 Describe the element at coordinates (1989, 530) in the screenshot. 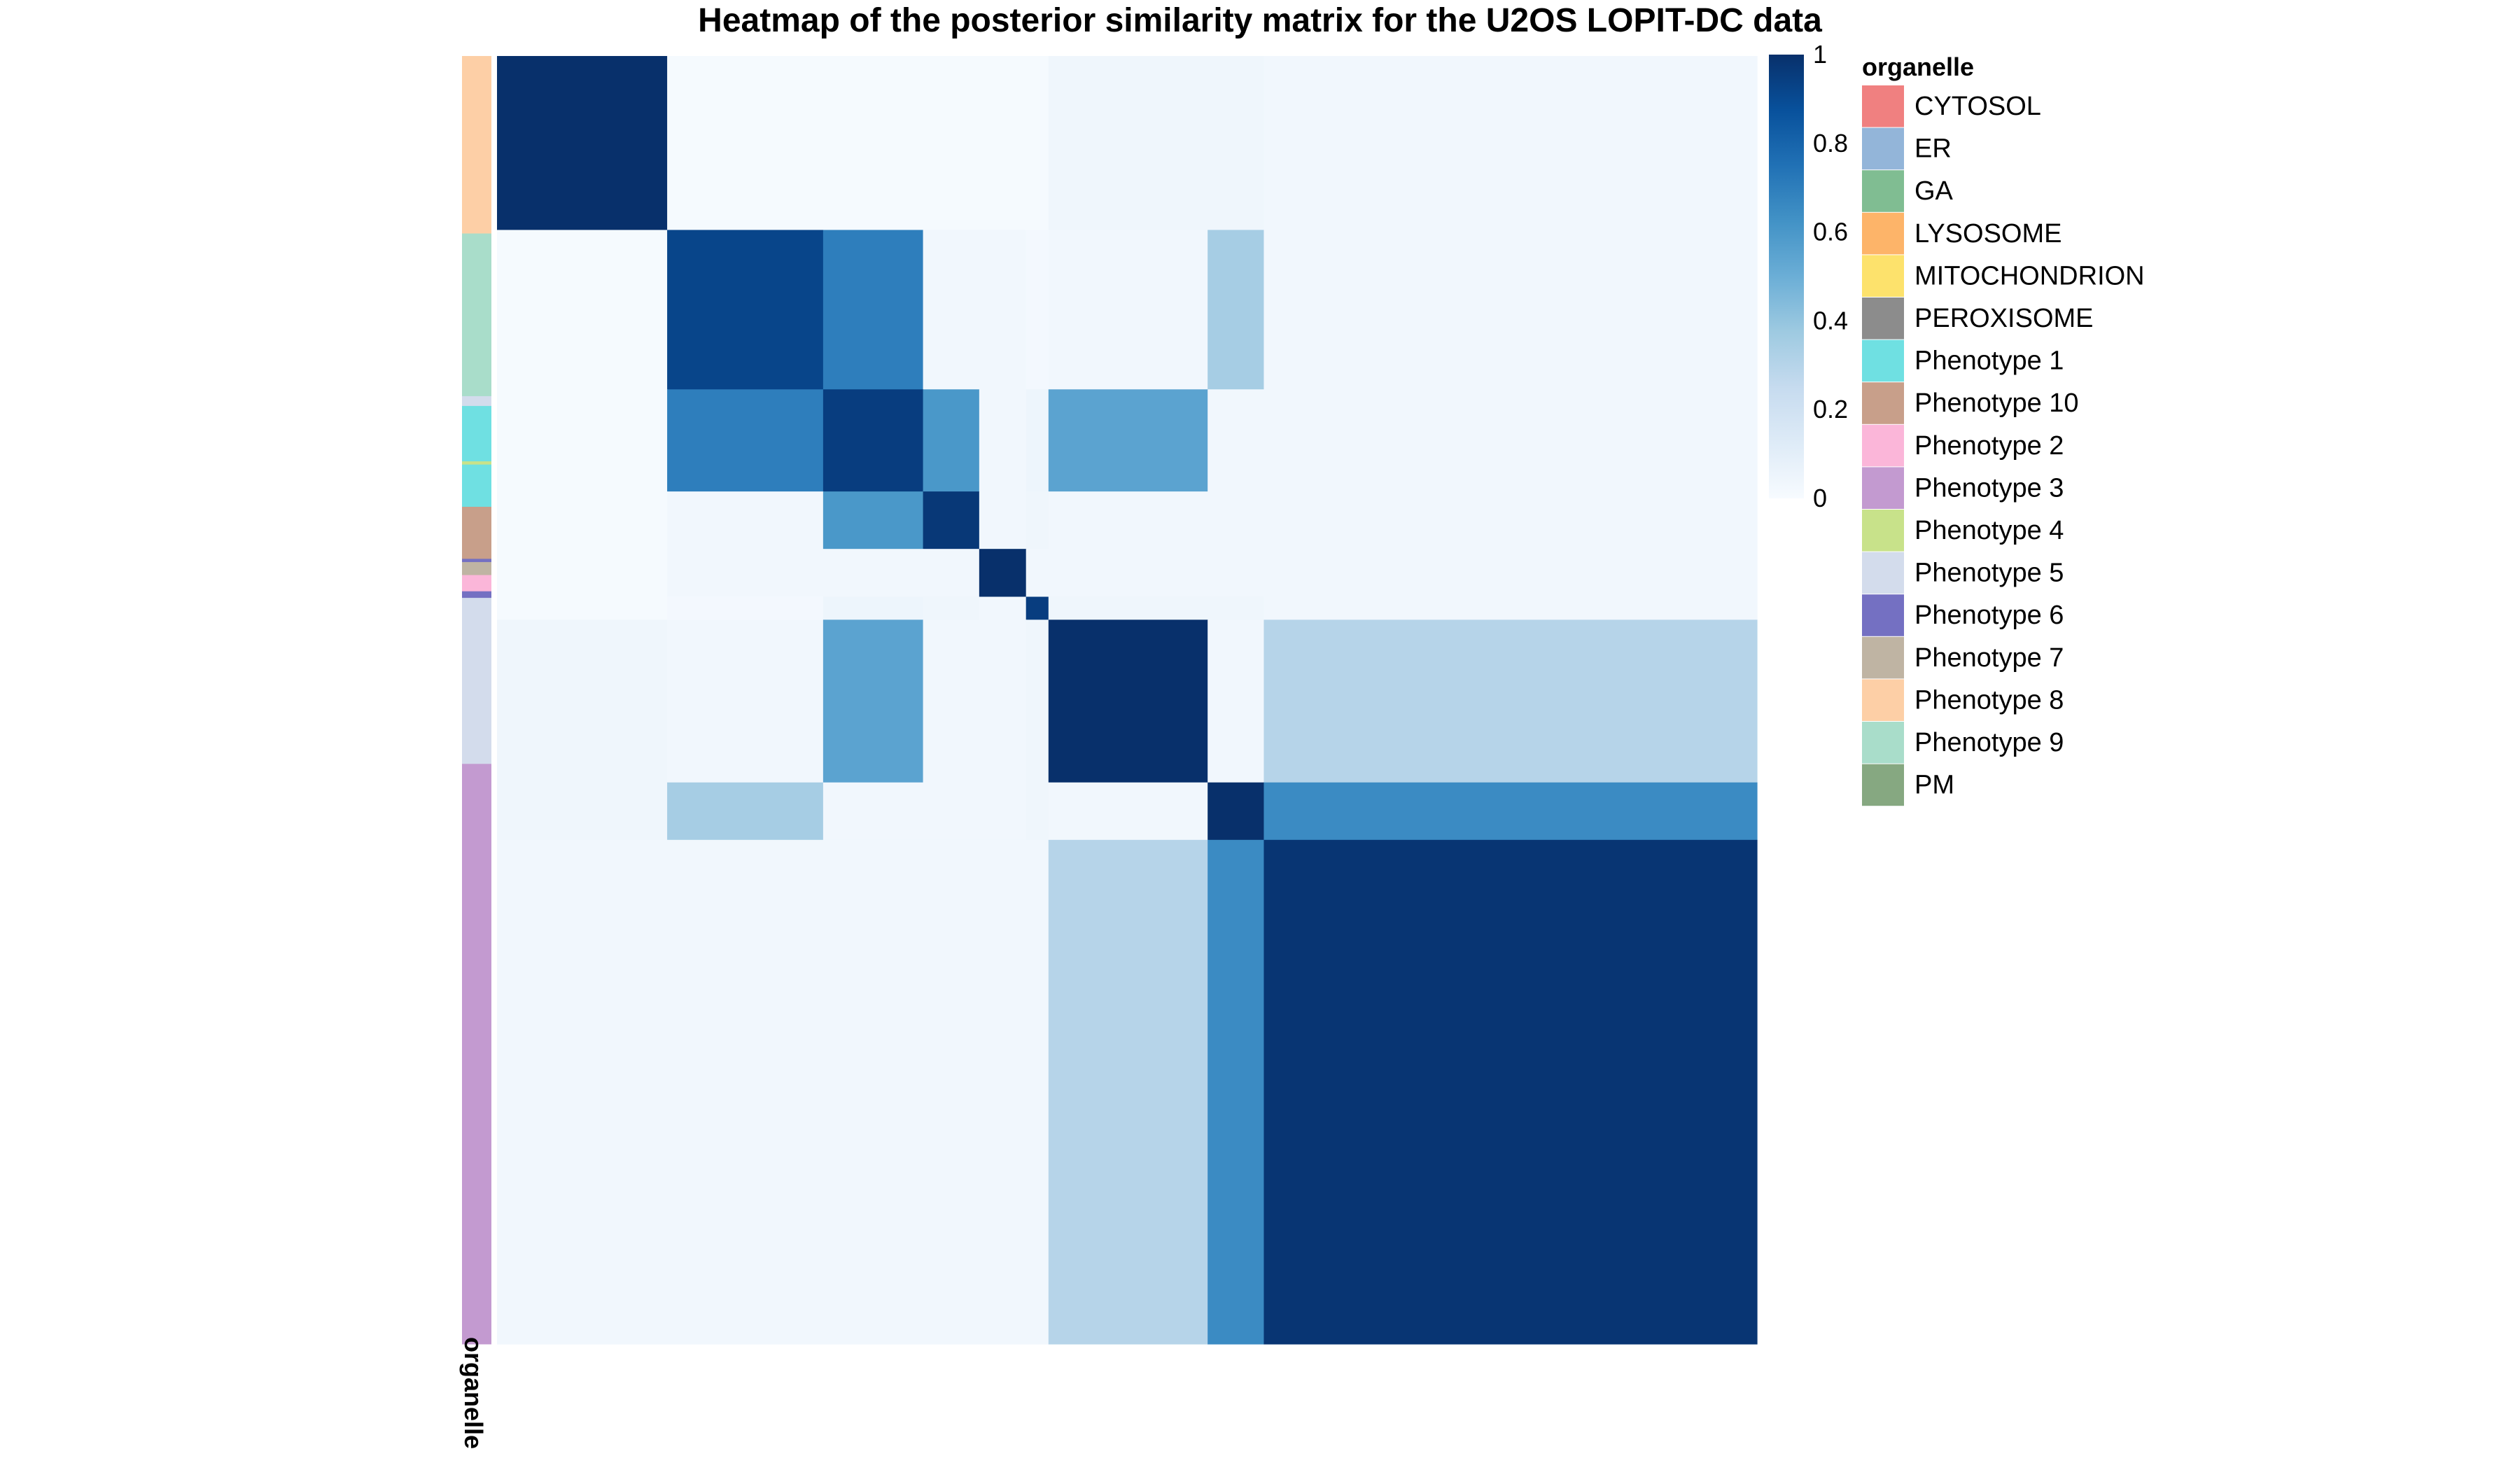

I see `legend-label-10: Phenotype 4` at that location.